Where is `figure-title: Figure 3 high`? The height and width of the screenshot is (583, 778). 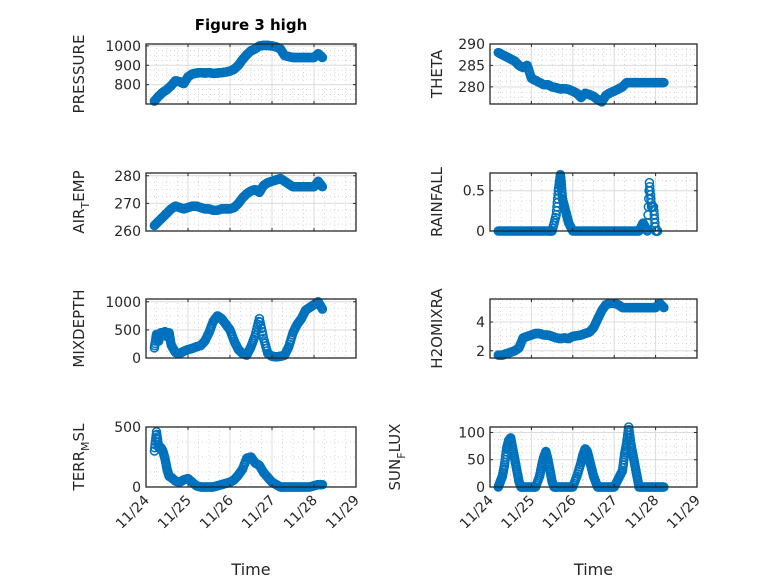
figure-title: Figure 3 high is located at coordinates (251, 25).